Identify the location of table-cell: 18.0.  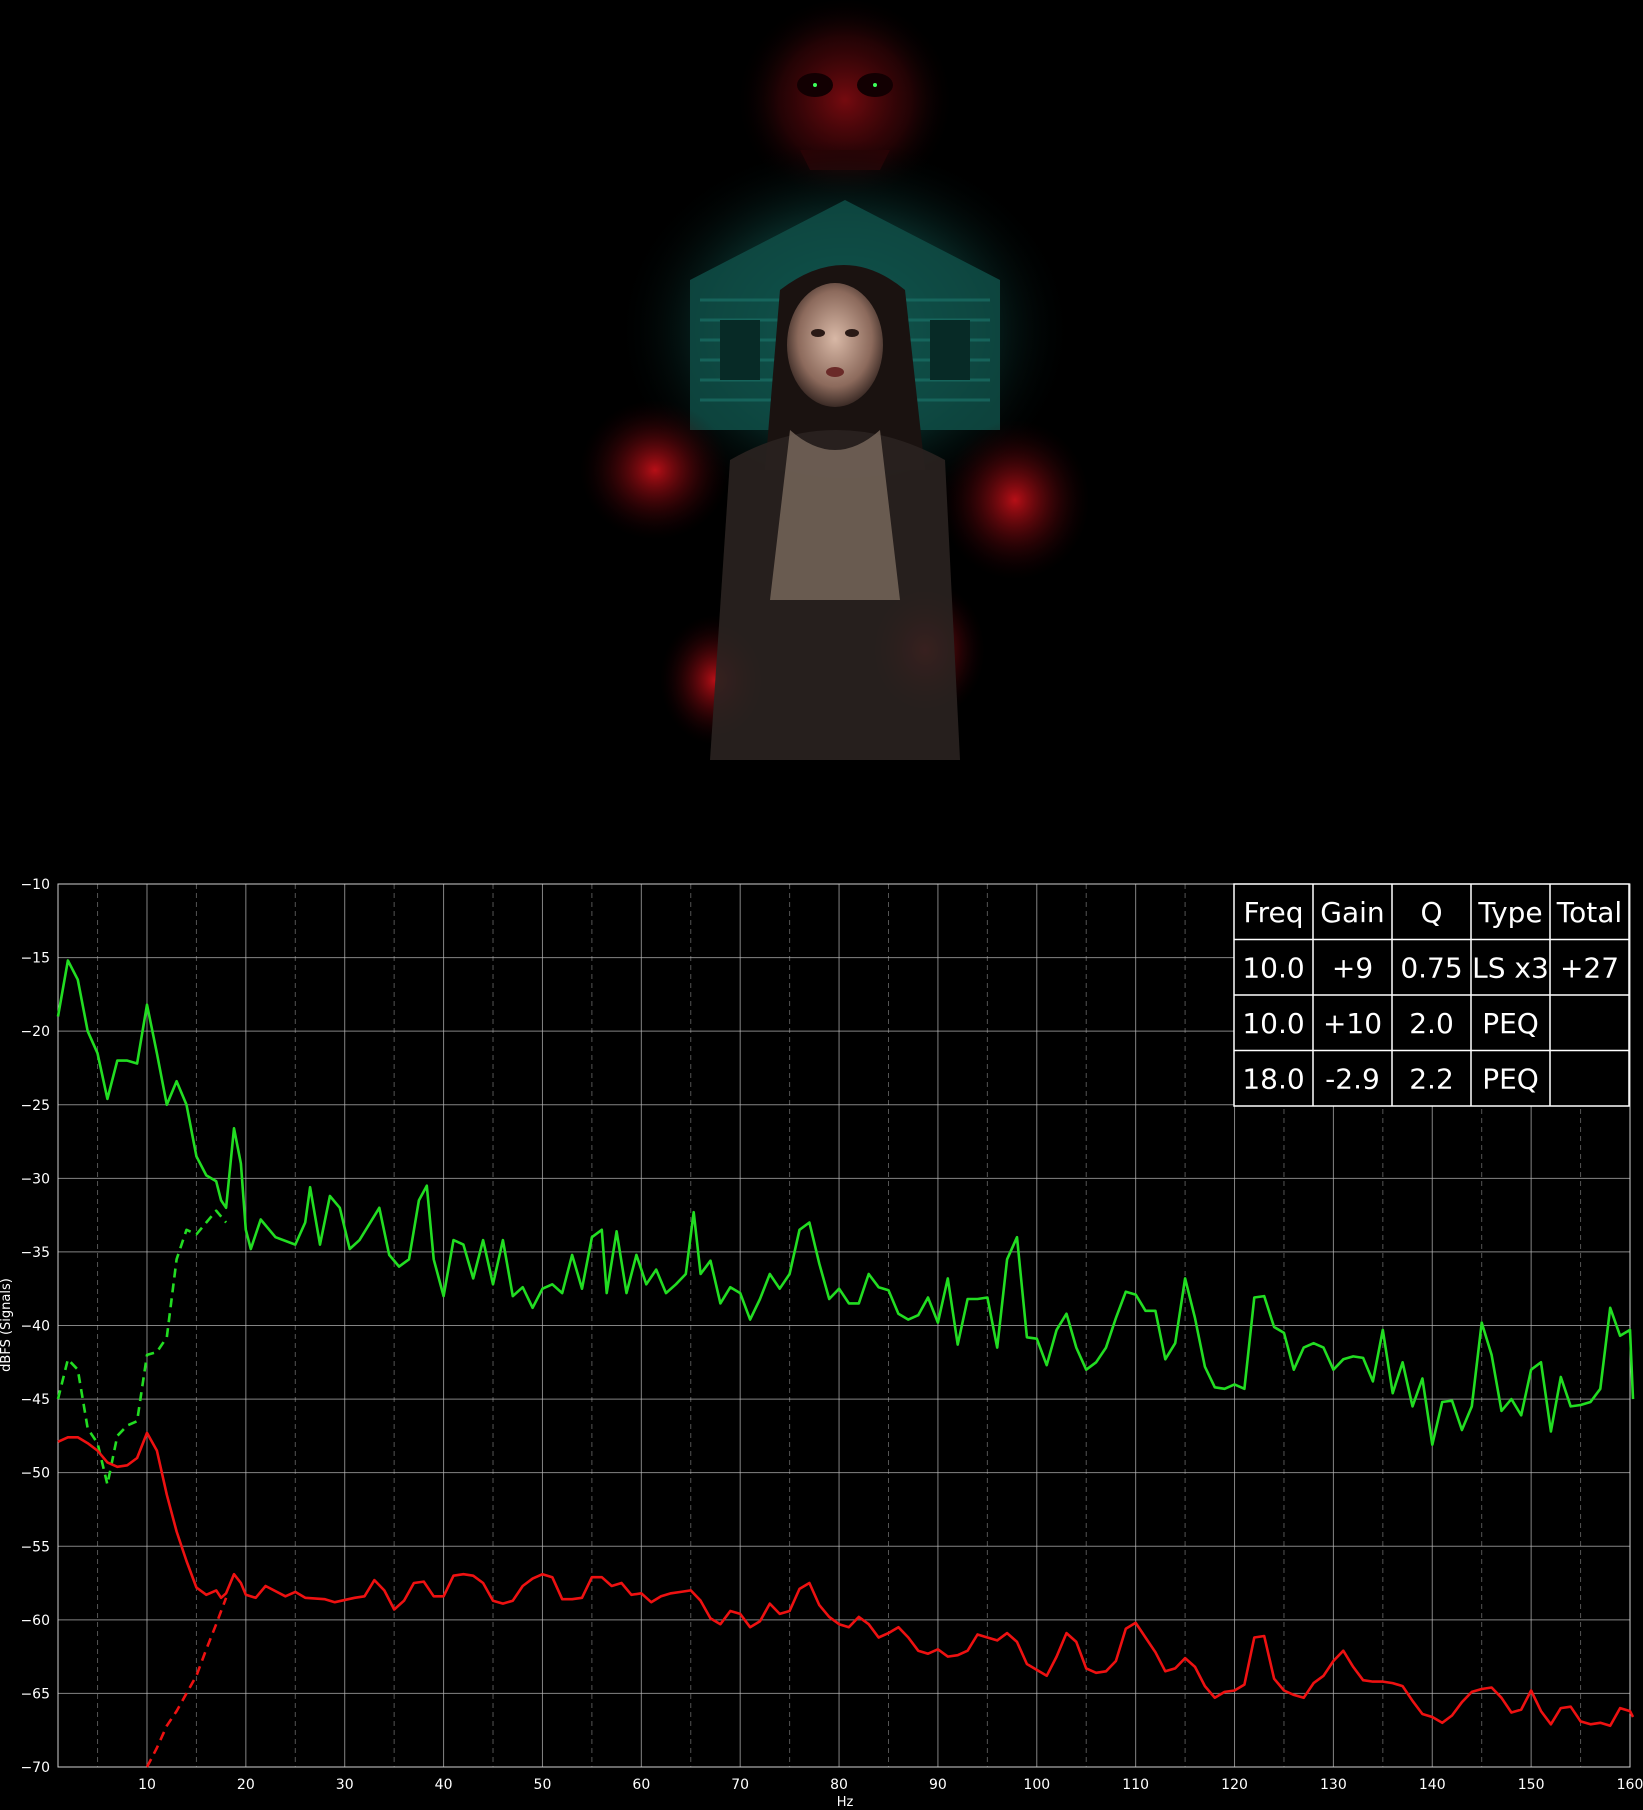
(1273, 1078).